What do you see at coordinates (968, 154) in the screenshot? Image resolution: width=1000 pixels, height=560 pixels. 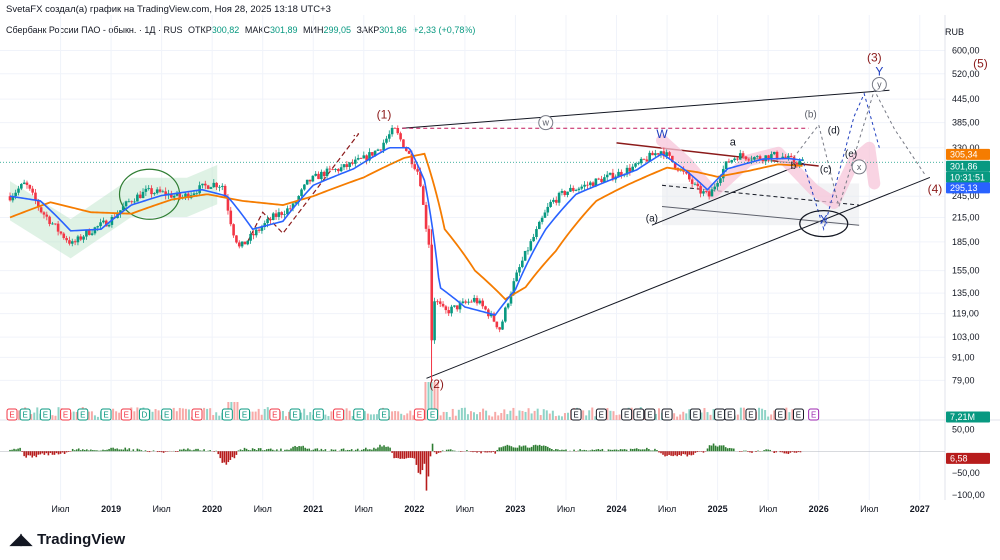 I see `tag-ma-fast-bg` at bounding box center [968, 154].